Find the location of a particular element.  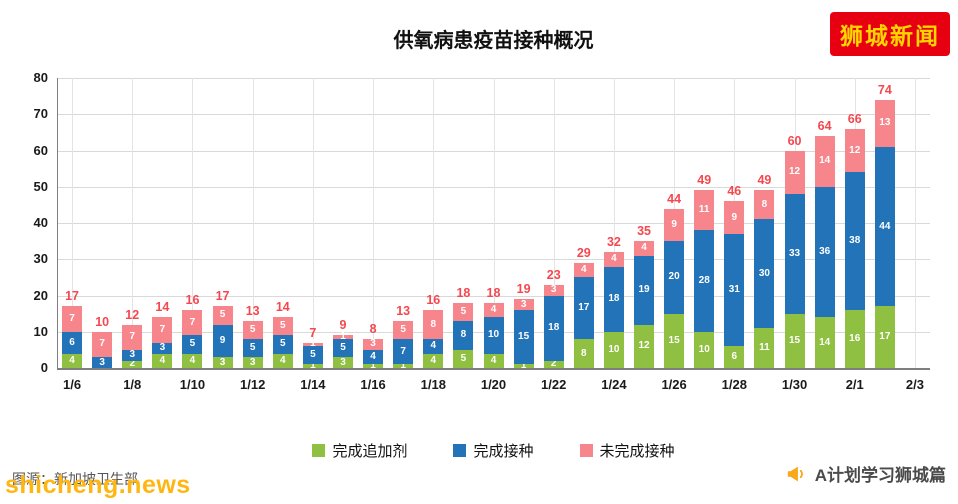

bar-segment-not-fully-vaccinated: 4 is located at coordinates (613, 259).